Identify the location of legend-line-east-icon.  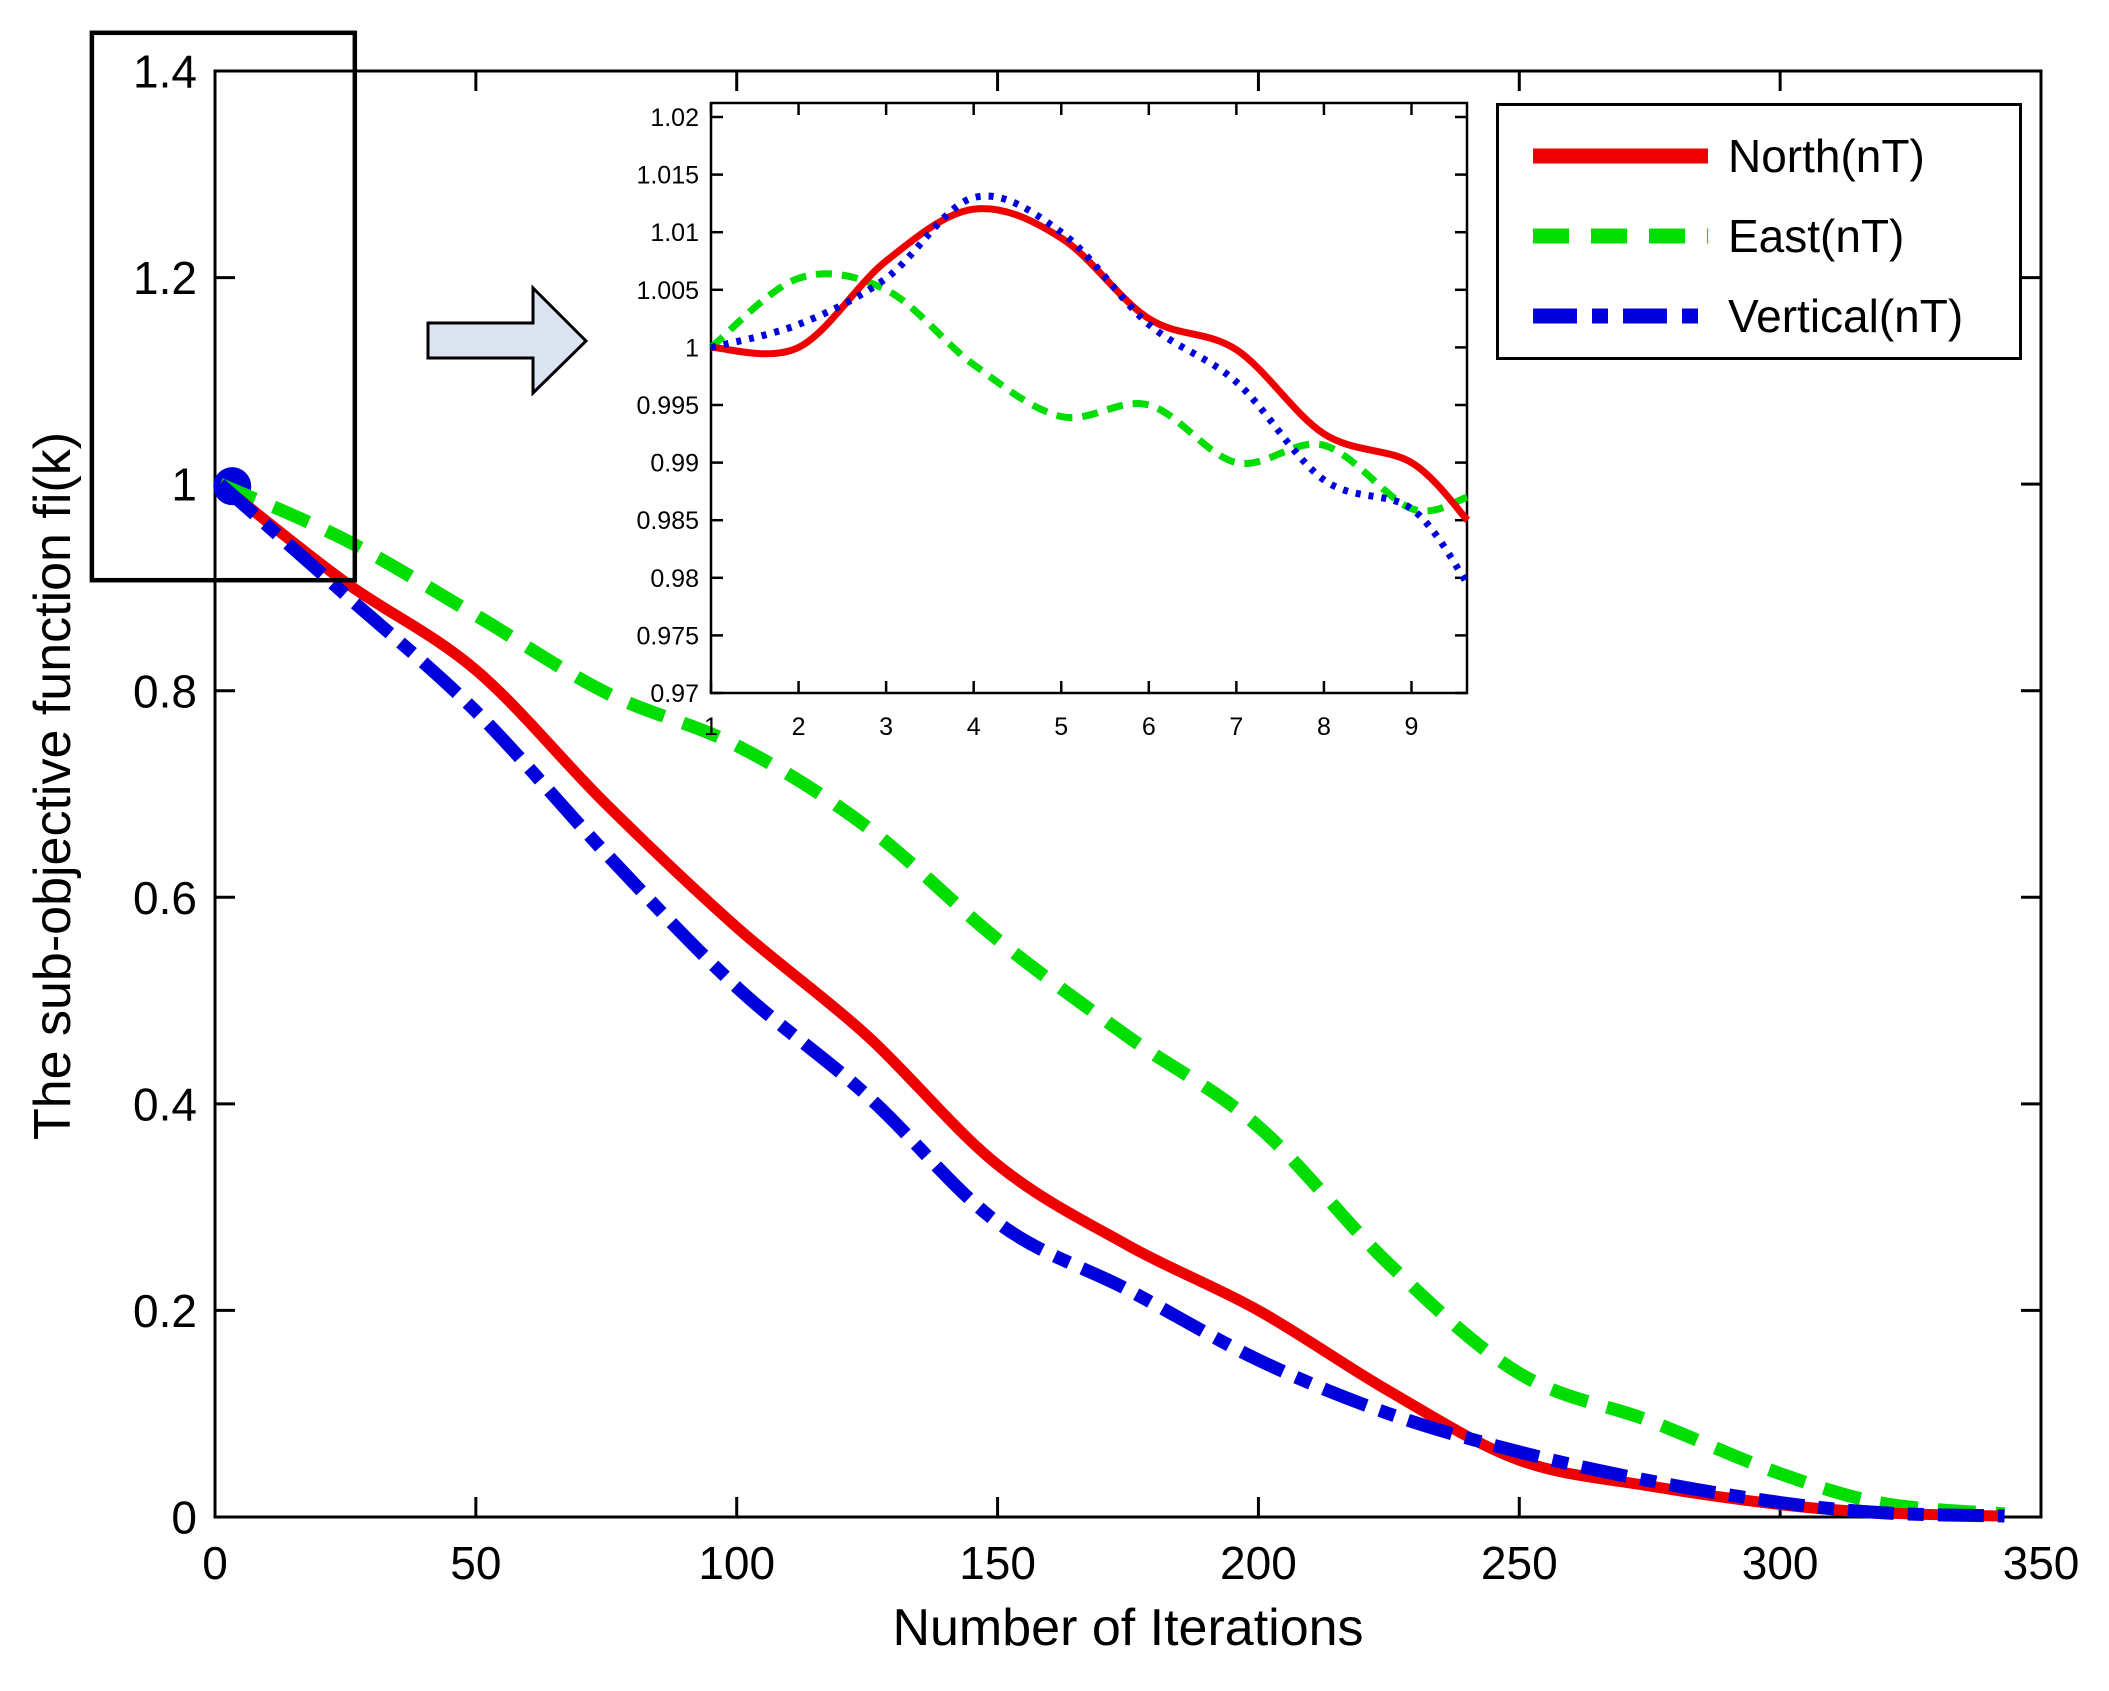
(1620, 236).